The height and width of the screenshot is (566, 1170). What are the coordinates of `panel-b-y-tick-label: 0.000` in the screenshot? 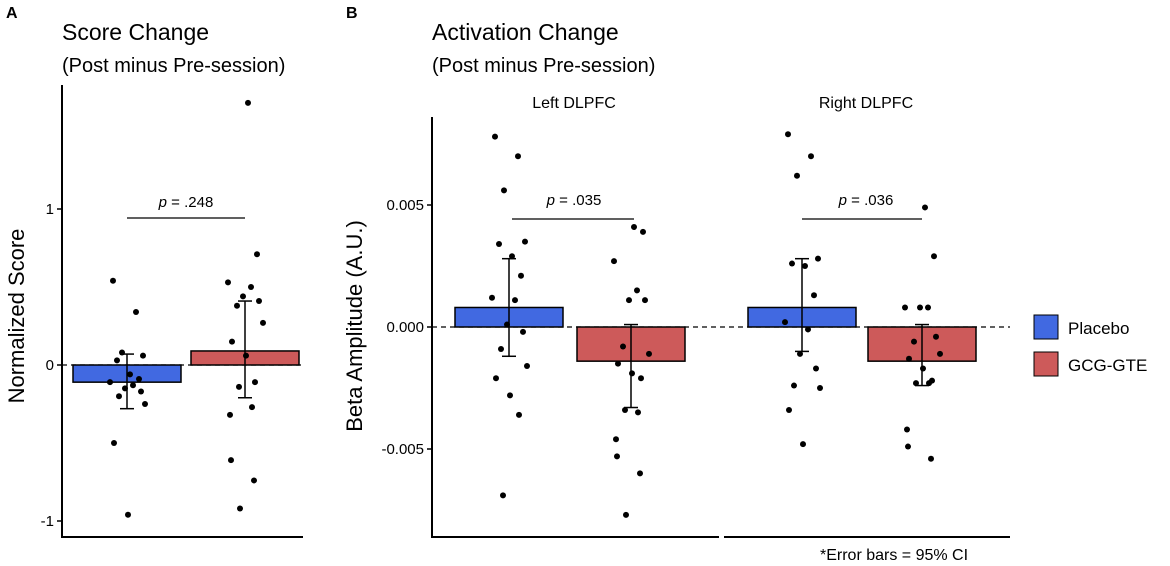 It's located at (405, 327).